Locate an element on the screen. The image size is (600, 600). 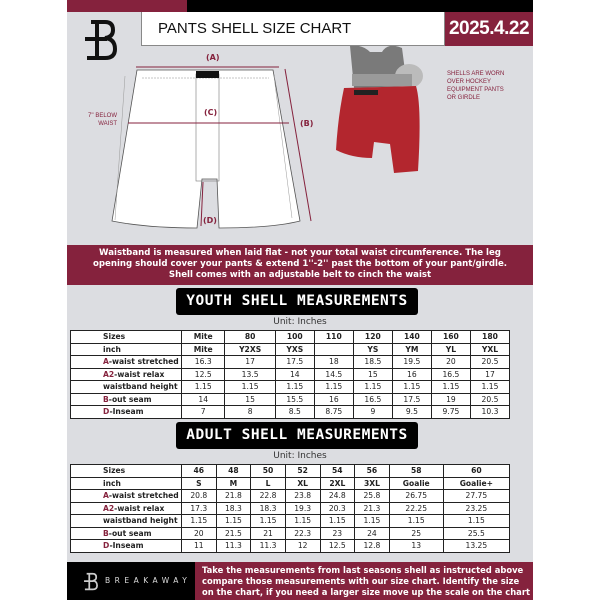
table-cell: 80 is located at coordinates (250, 337).